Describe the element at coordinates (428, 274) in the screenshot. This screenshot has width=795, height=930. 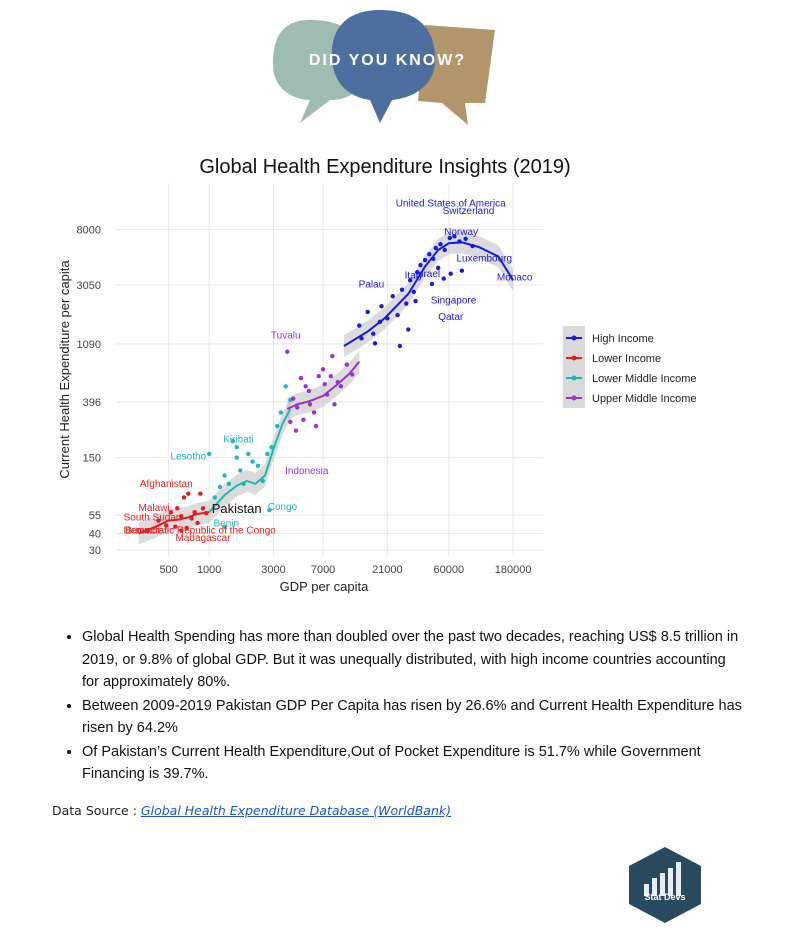
I see `country-annotation: Israel` at that location.